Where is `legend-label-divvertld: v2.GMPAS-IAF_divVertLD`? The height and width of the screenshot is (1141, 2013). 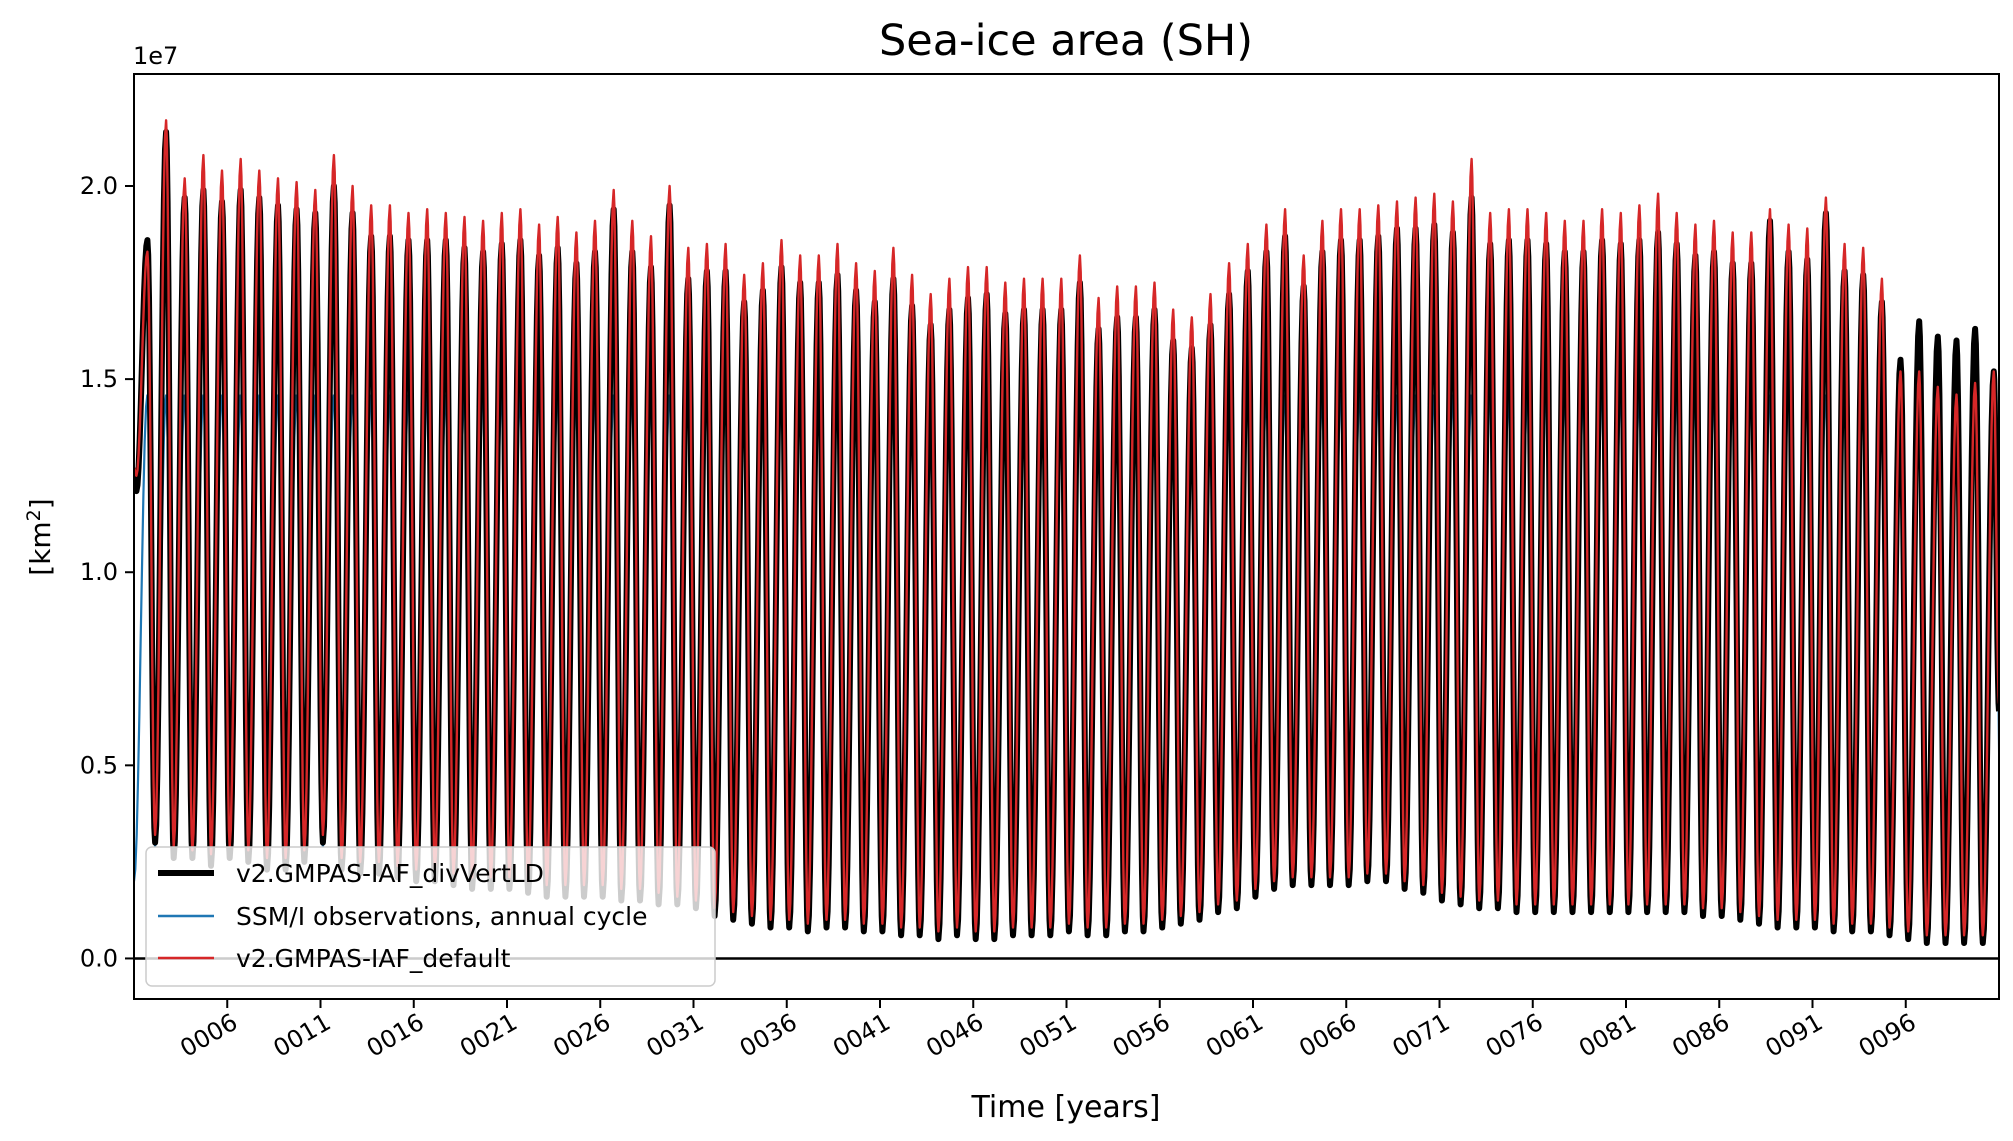 legend-label-divvertld: v2.GMPAS-IAF_divVertLD is located at coordinates (390, 873).